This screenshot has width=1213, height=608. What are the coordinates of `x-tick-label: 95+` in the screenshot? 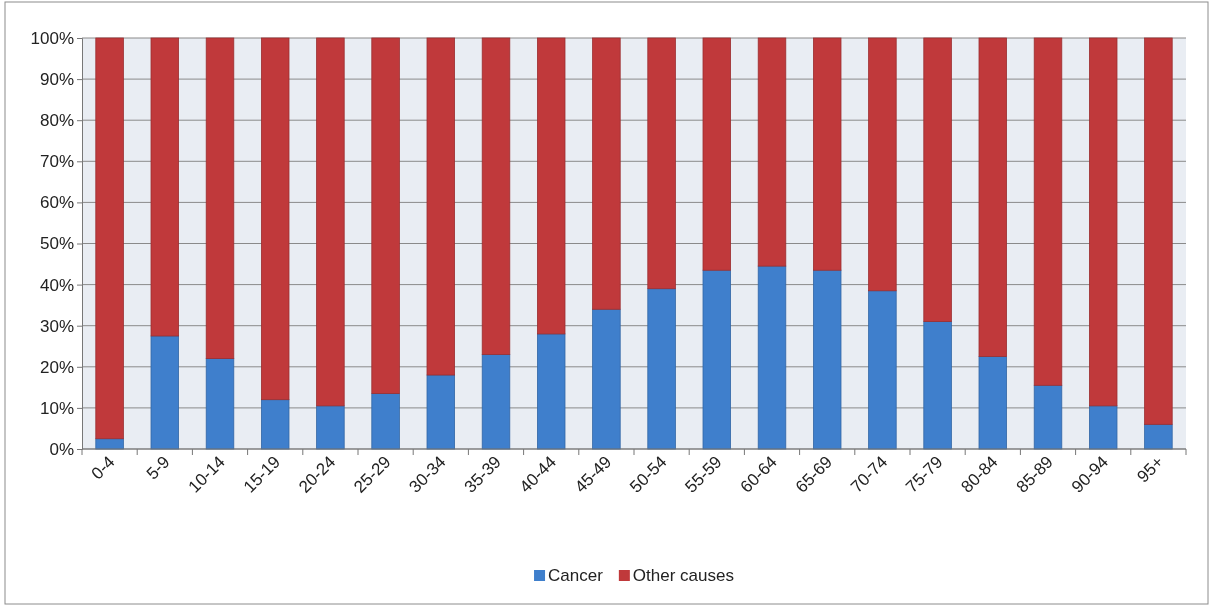 It's located at (1150, 469).